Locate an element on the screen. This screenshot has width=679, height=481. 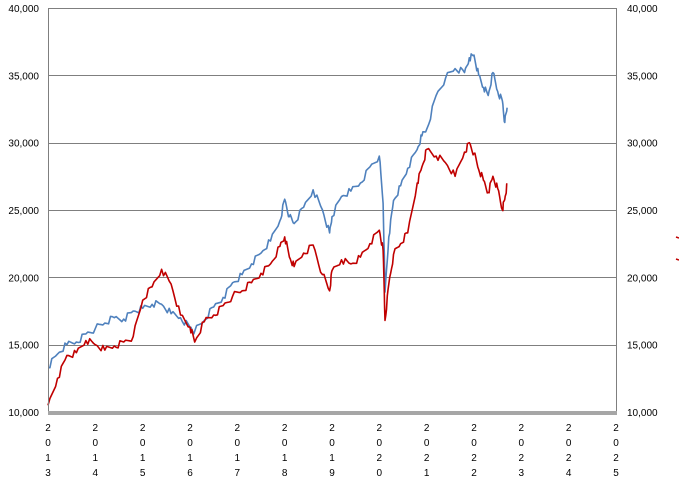
y-tick-label-left-0: 10,000 is located at coordinates (23, 413).